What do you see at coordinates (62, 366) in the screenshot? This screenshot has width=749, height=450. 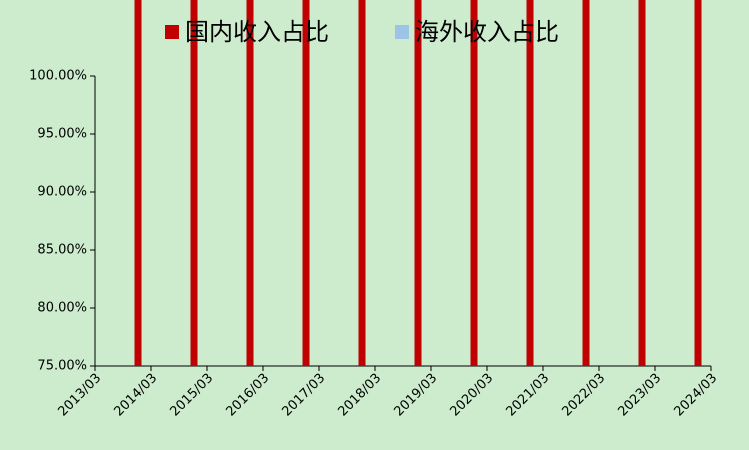 I see `y-tick-label: 75.00%` at bounding box center [62, 366].